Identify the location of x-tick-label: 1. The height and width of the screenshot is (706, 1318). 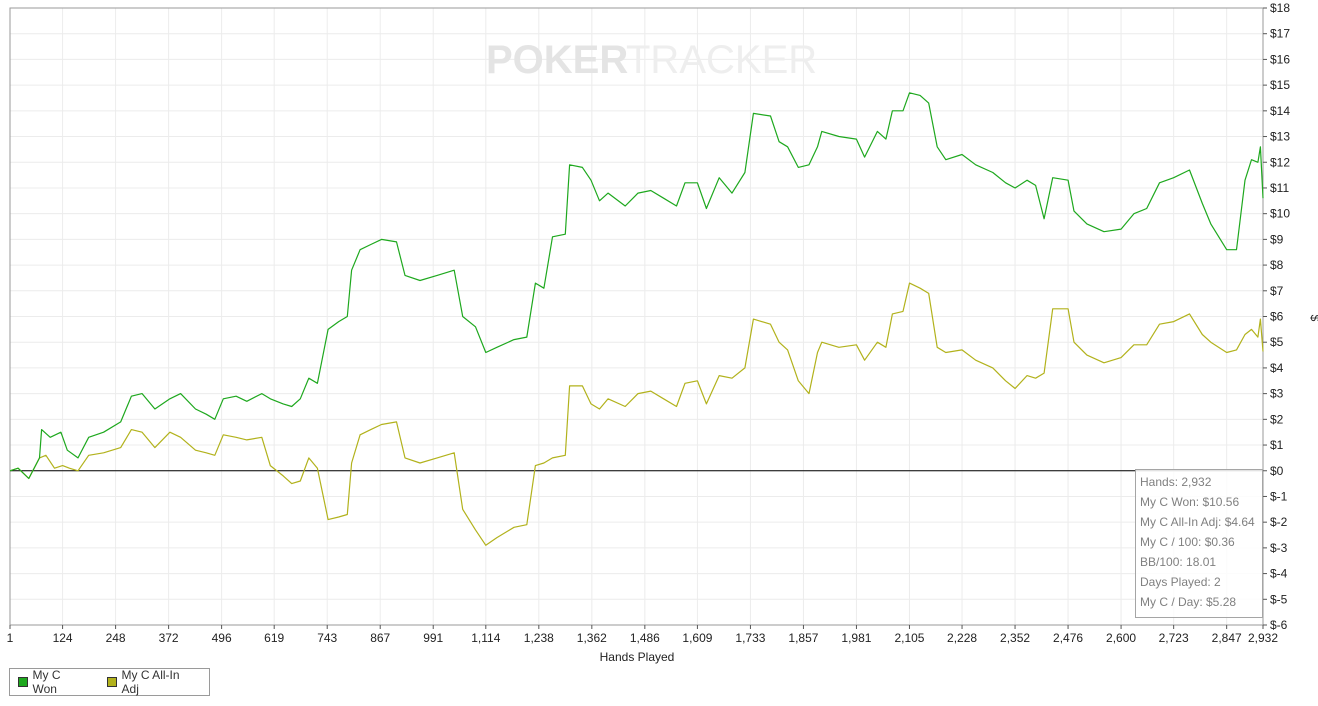
(10, 638).